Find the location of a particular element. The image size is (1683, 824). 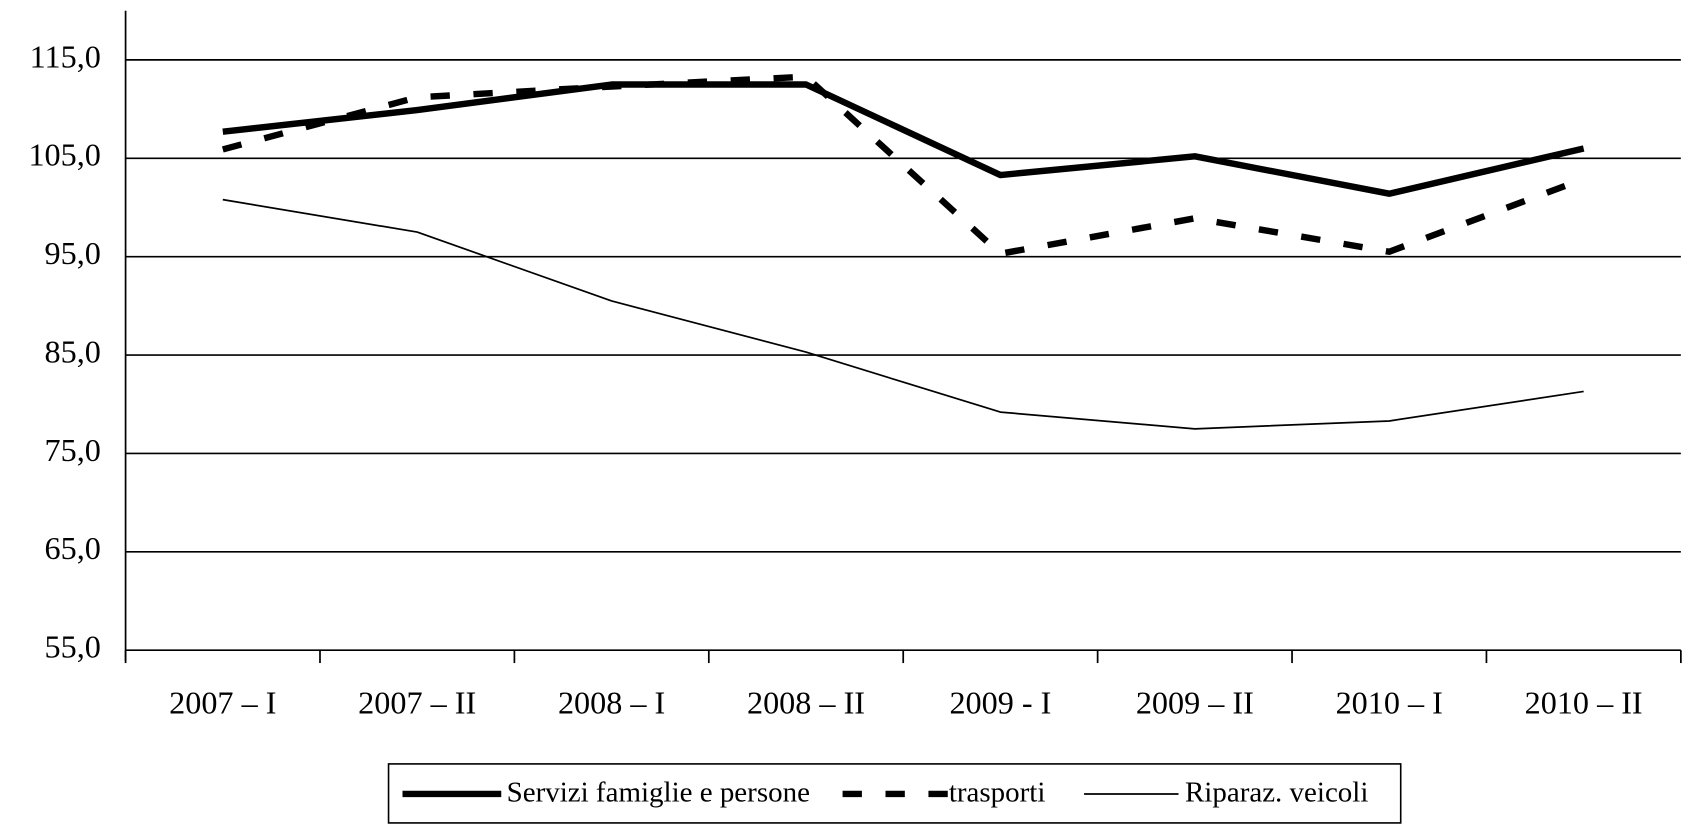

y-tick-label: 55,0 is located at coordinates (73, 647).